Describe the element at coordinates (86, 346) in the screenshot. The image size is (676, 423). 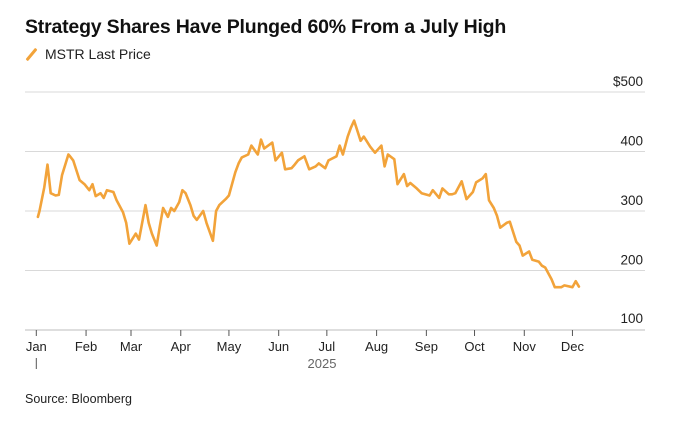
I see `x-tick-label: Feb` at that location.